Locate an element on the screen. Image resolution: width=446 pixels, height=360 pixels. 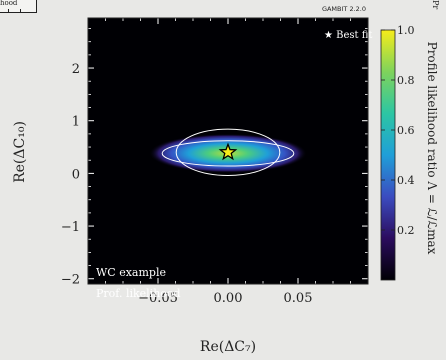
colorbar-tick-label: 0.8 is located at coordinates (406, 80).